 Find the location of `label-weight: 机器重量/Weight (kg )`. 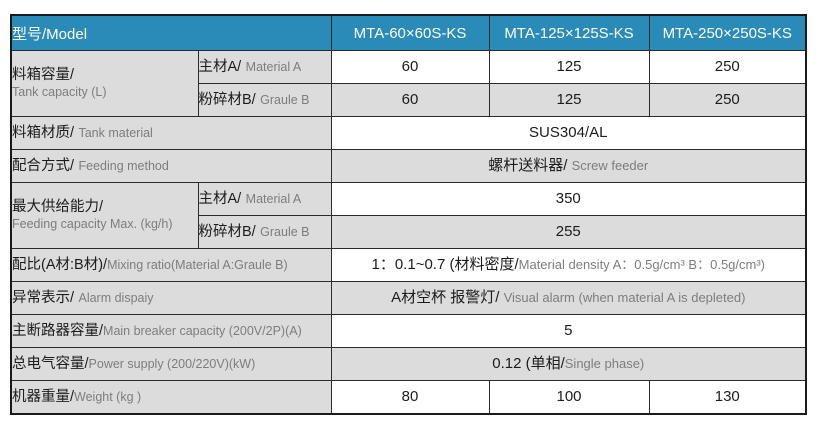

label-weight: 机器重量/Weight (kg ) is located at coordinates (171, 397).